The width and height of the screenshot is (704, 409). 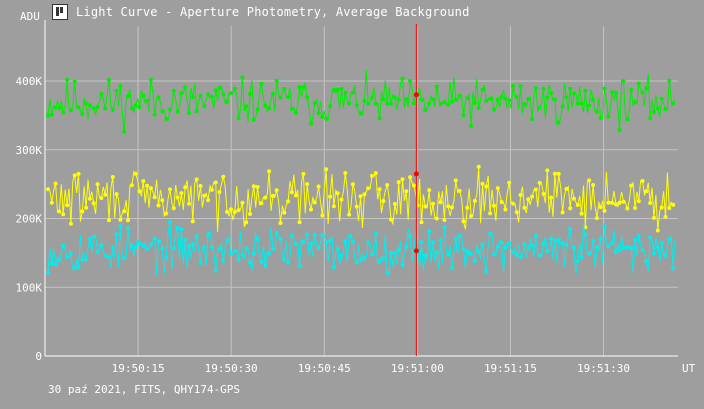 What do you see at coordinates (38, 356) in the screenshot?
I see `y-tick-label: 0` at bounding box center [38, 356].